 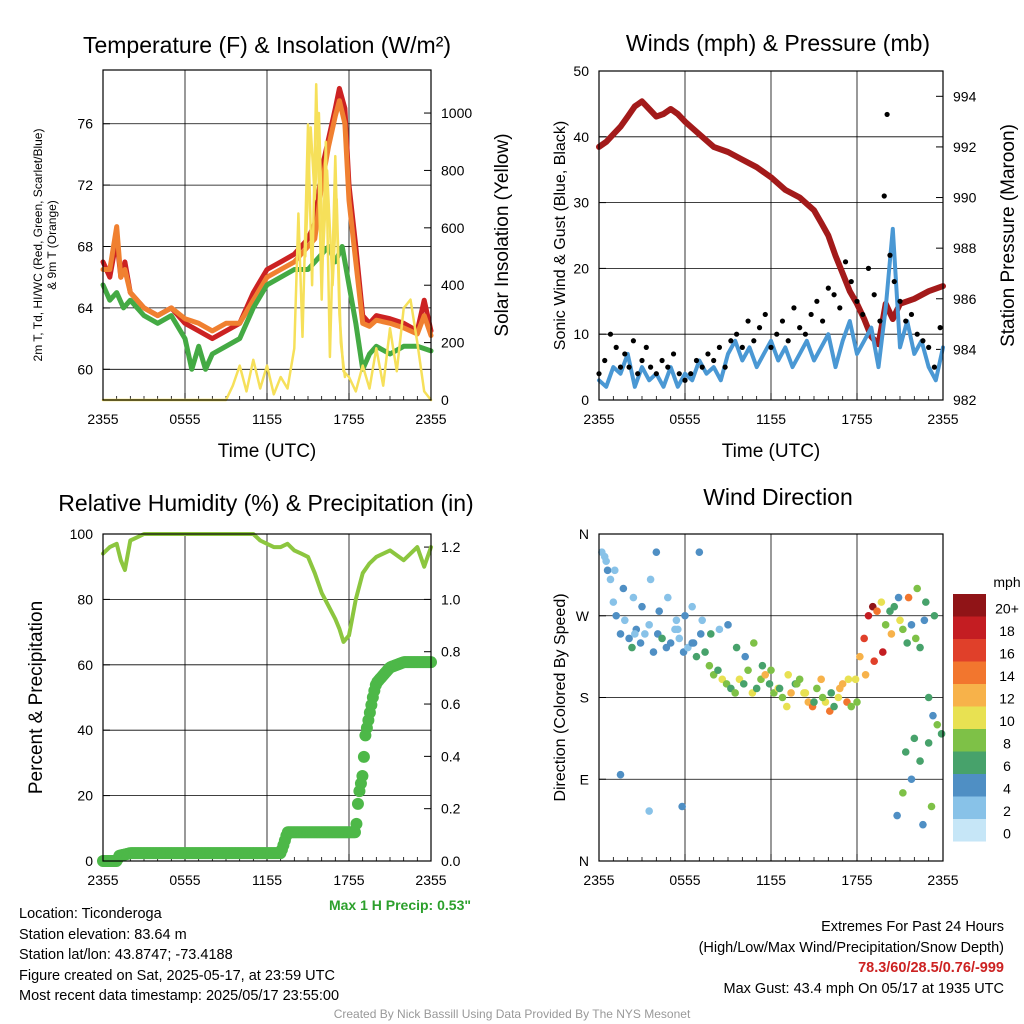 I want to click on y-tick-label-left: 60, so click(x=85, y=665).